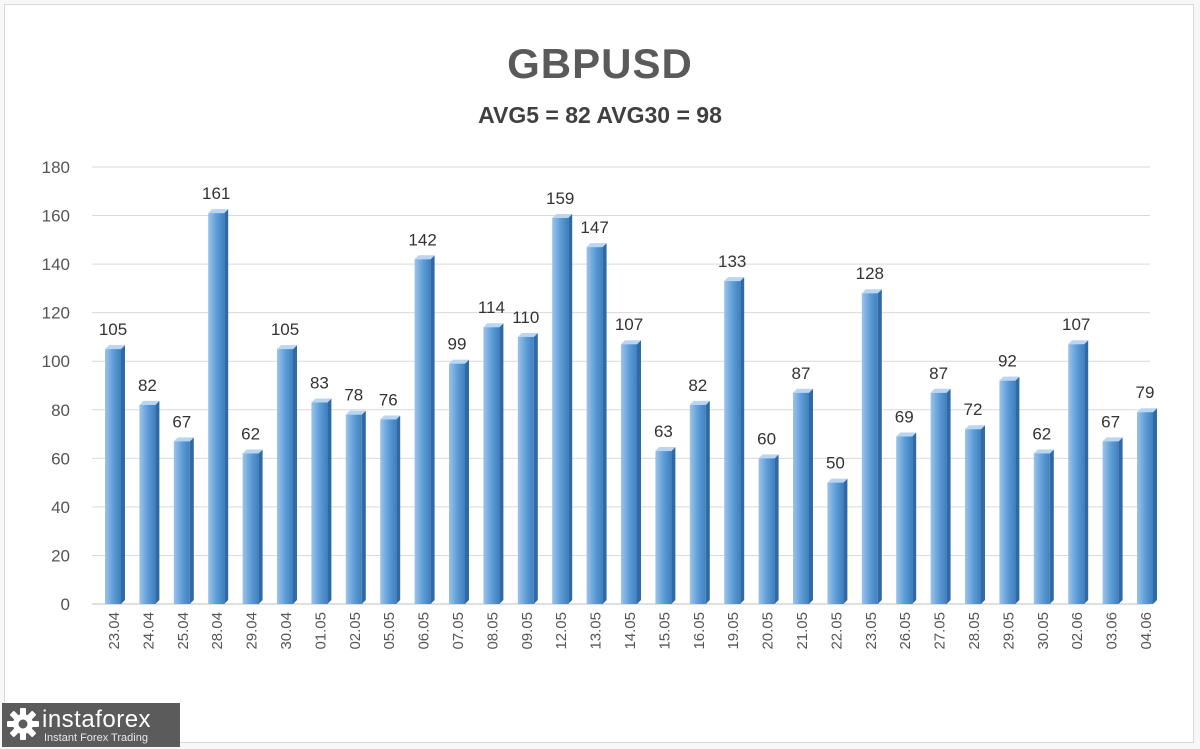 This screenshot has width=1200, height=749. Describe the element at coordinates (630, 631) in the screenshot. I see `x-tick-label: 14.05` at that location.